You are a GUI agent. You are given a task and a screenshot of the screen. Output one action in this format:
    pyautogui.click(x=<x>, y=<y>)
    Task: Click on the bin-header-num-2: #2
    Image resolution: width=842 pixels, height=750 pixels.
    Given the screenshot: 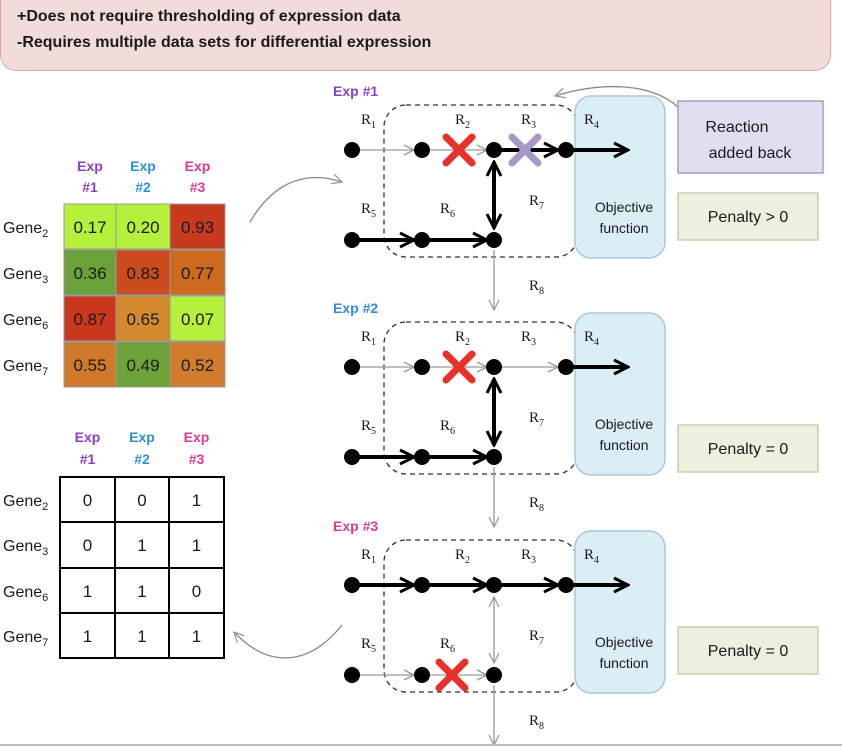 What is the action you would take?
    pyautogui.click(x=142, y=459)
    